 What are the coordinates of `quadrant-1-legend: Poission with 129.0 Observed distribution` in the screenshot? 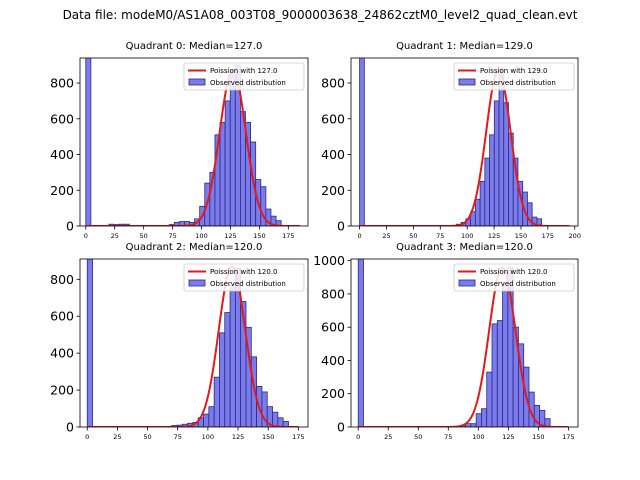 It's located at (514, 76).